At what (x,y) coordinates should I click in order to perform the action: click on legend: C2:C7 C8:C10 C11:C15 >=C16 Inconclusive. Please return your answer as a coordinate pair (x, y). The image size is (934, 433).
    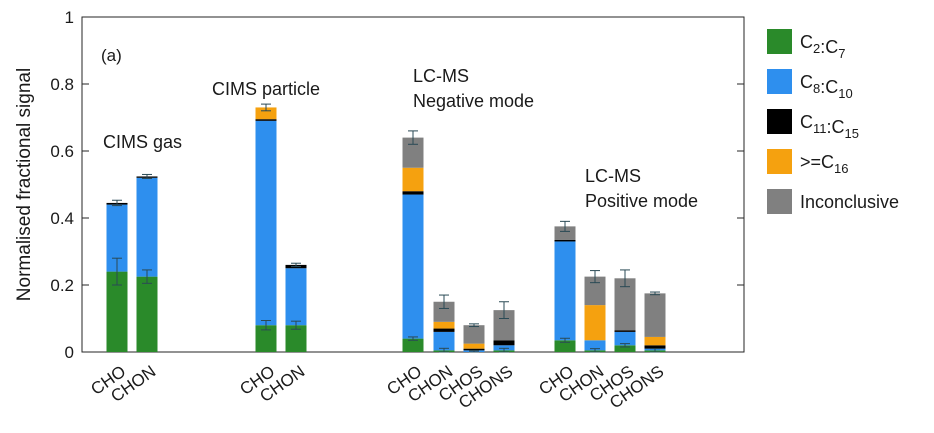
    Looking at the image, I should click on (833, 121).